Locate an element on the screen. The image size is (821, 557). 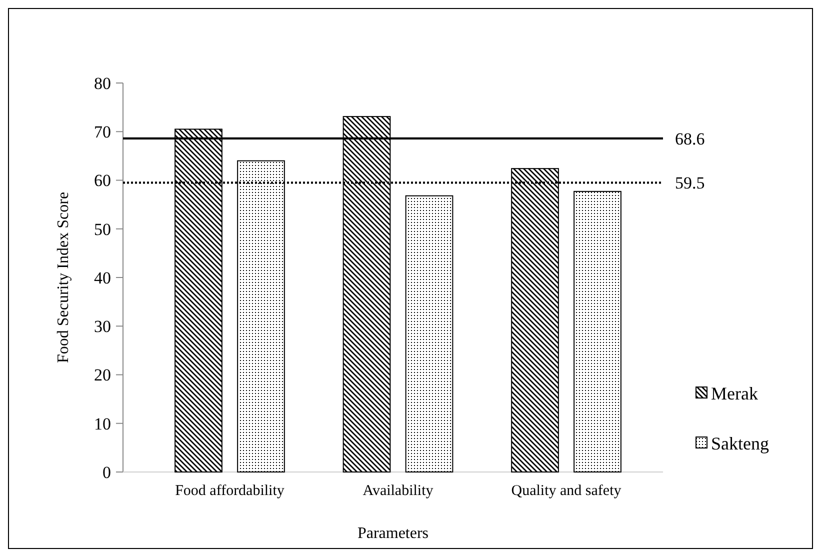
y-axis-title: Food Security Index Score is located at coordinates (63, 278).